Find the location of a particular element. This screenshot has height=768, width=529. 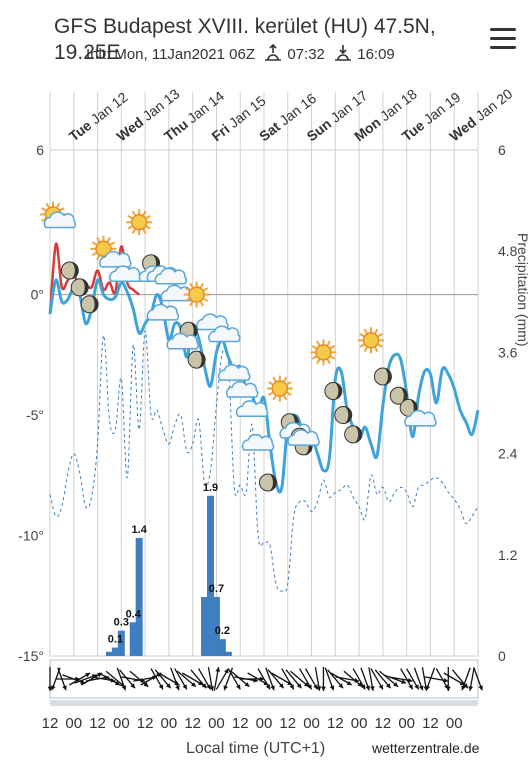

sunset-icon is located at coordinates (343, 53).